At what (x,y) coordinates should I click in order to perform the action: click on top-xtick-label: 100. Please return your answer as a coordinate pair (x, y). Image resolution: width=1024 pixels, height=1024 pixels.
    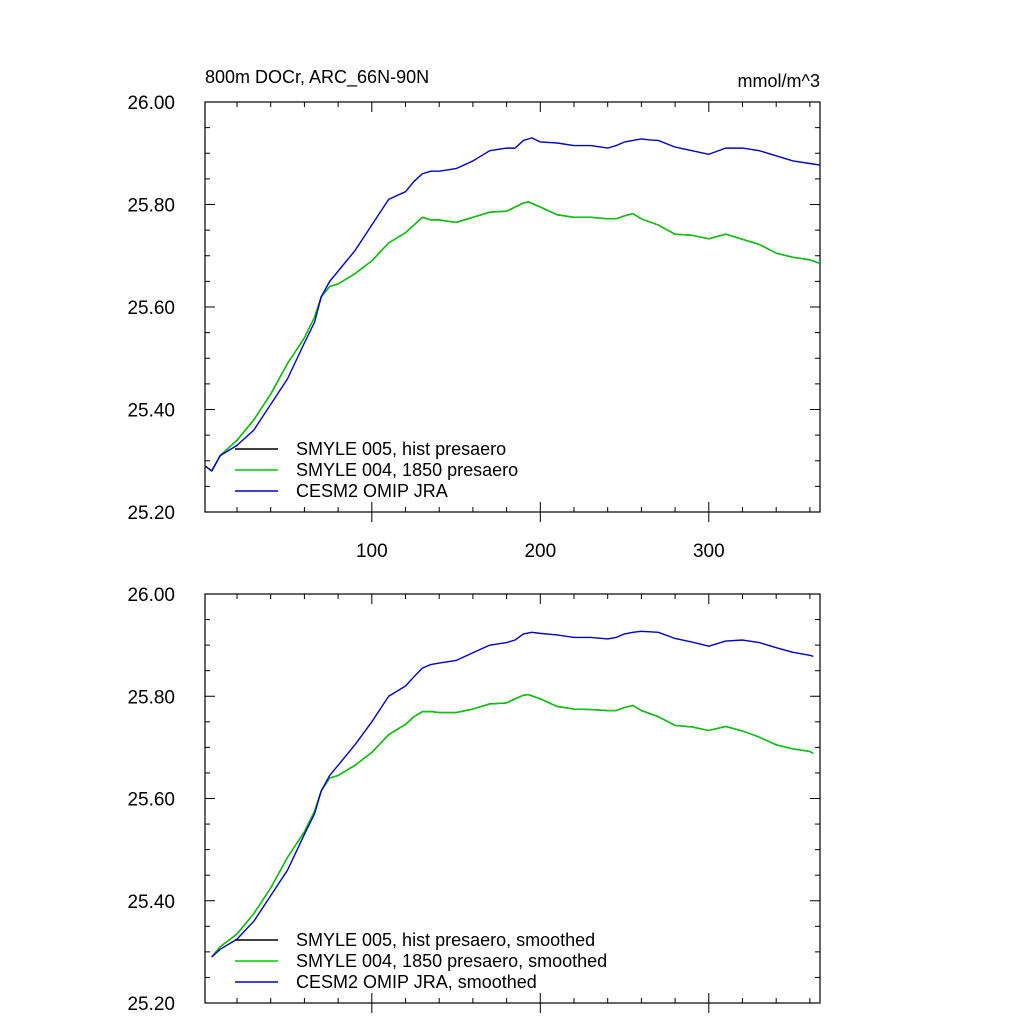
    Looking at the image, I should click on (372, 551).